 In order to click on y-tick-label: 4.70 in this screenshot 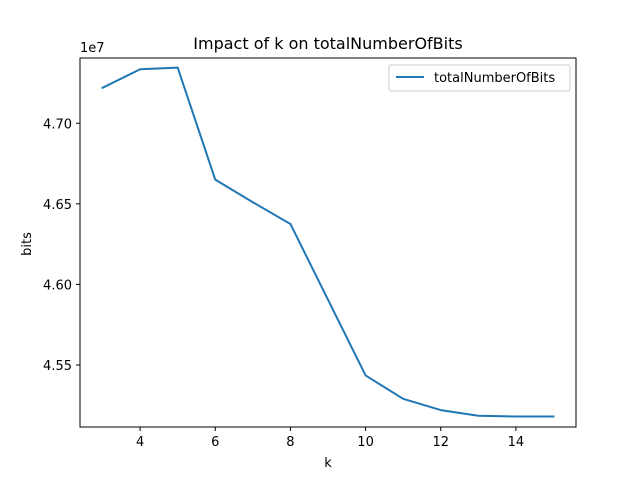, I will do `click(57, 124)`.